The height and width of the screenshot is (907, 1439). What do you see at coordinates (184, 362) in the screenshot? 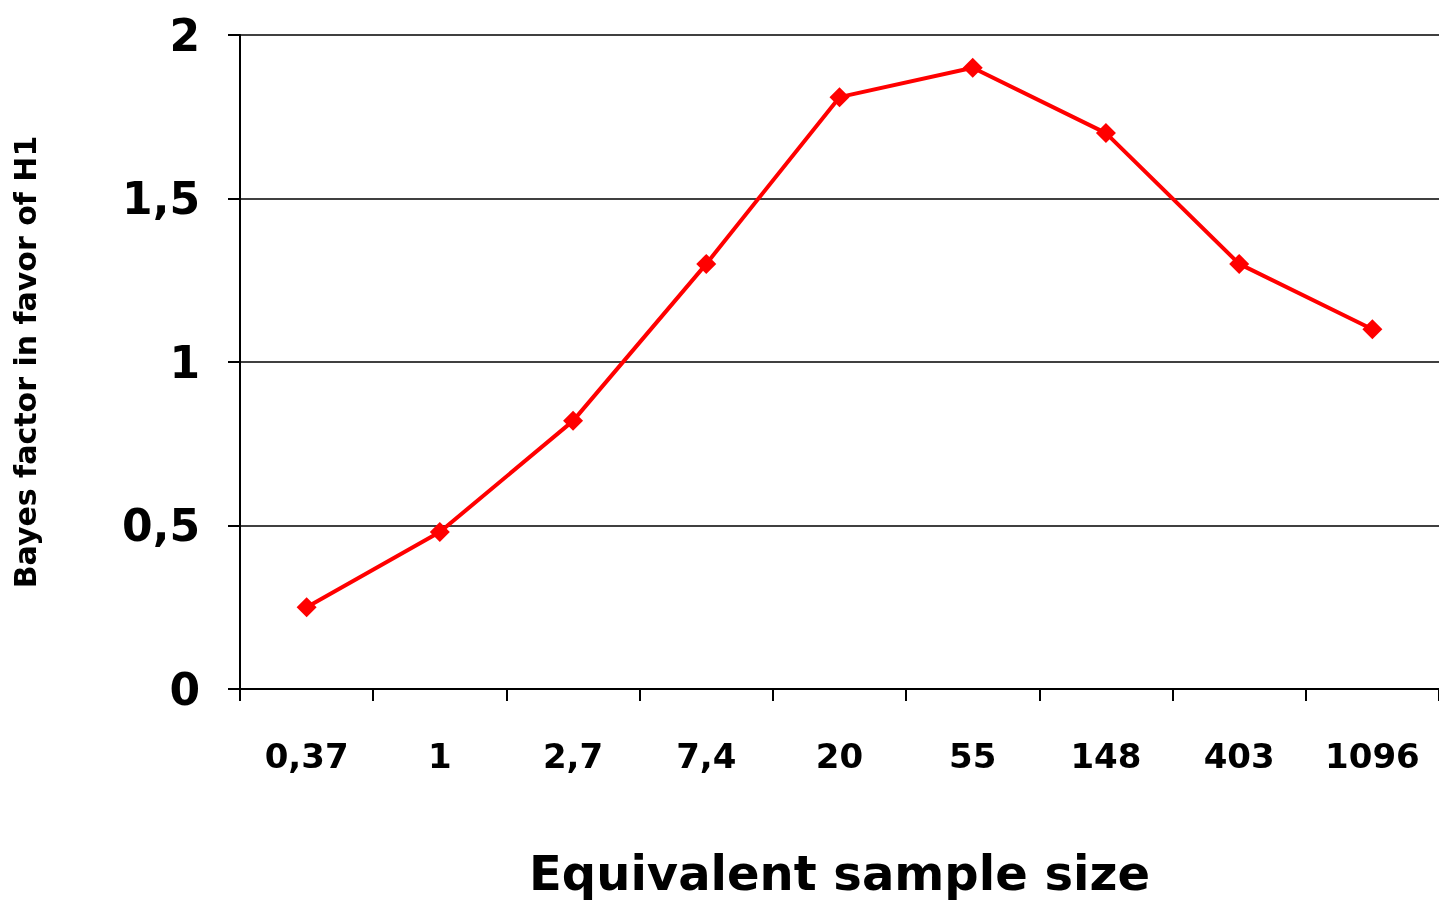
I see `y-tick-label: 1` at bounding box center [184, 362].